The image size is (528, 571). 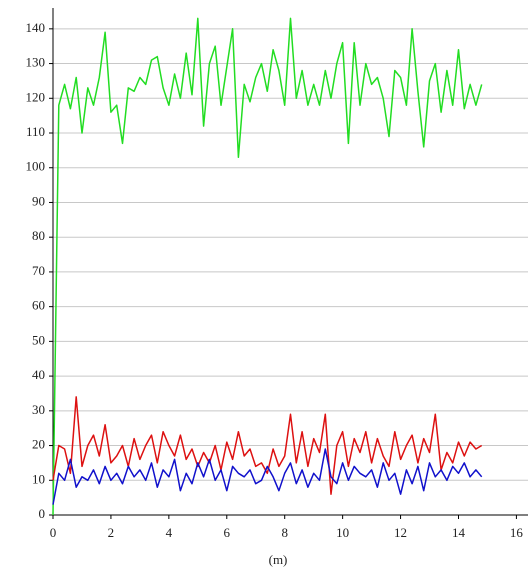 I want to click on y-tick-label: 140, so click(x=36, y=27).